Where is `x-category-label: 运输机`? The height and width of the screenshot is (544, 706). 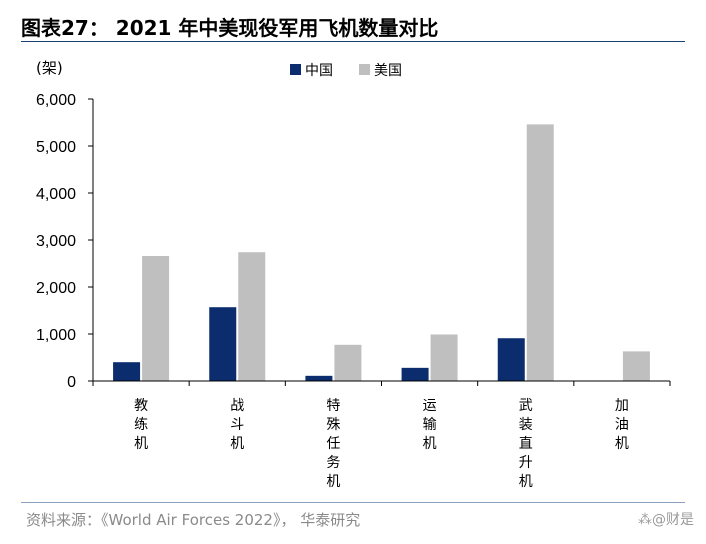
x-category-label: 运输机 is located at coordinates (430, 425).